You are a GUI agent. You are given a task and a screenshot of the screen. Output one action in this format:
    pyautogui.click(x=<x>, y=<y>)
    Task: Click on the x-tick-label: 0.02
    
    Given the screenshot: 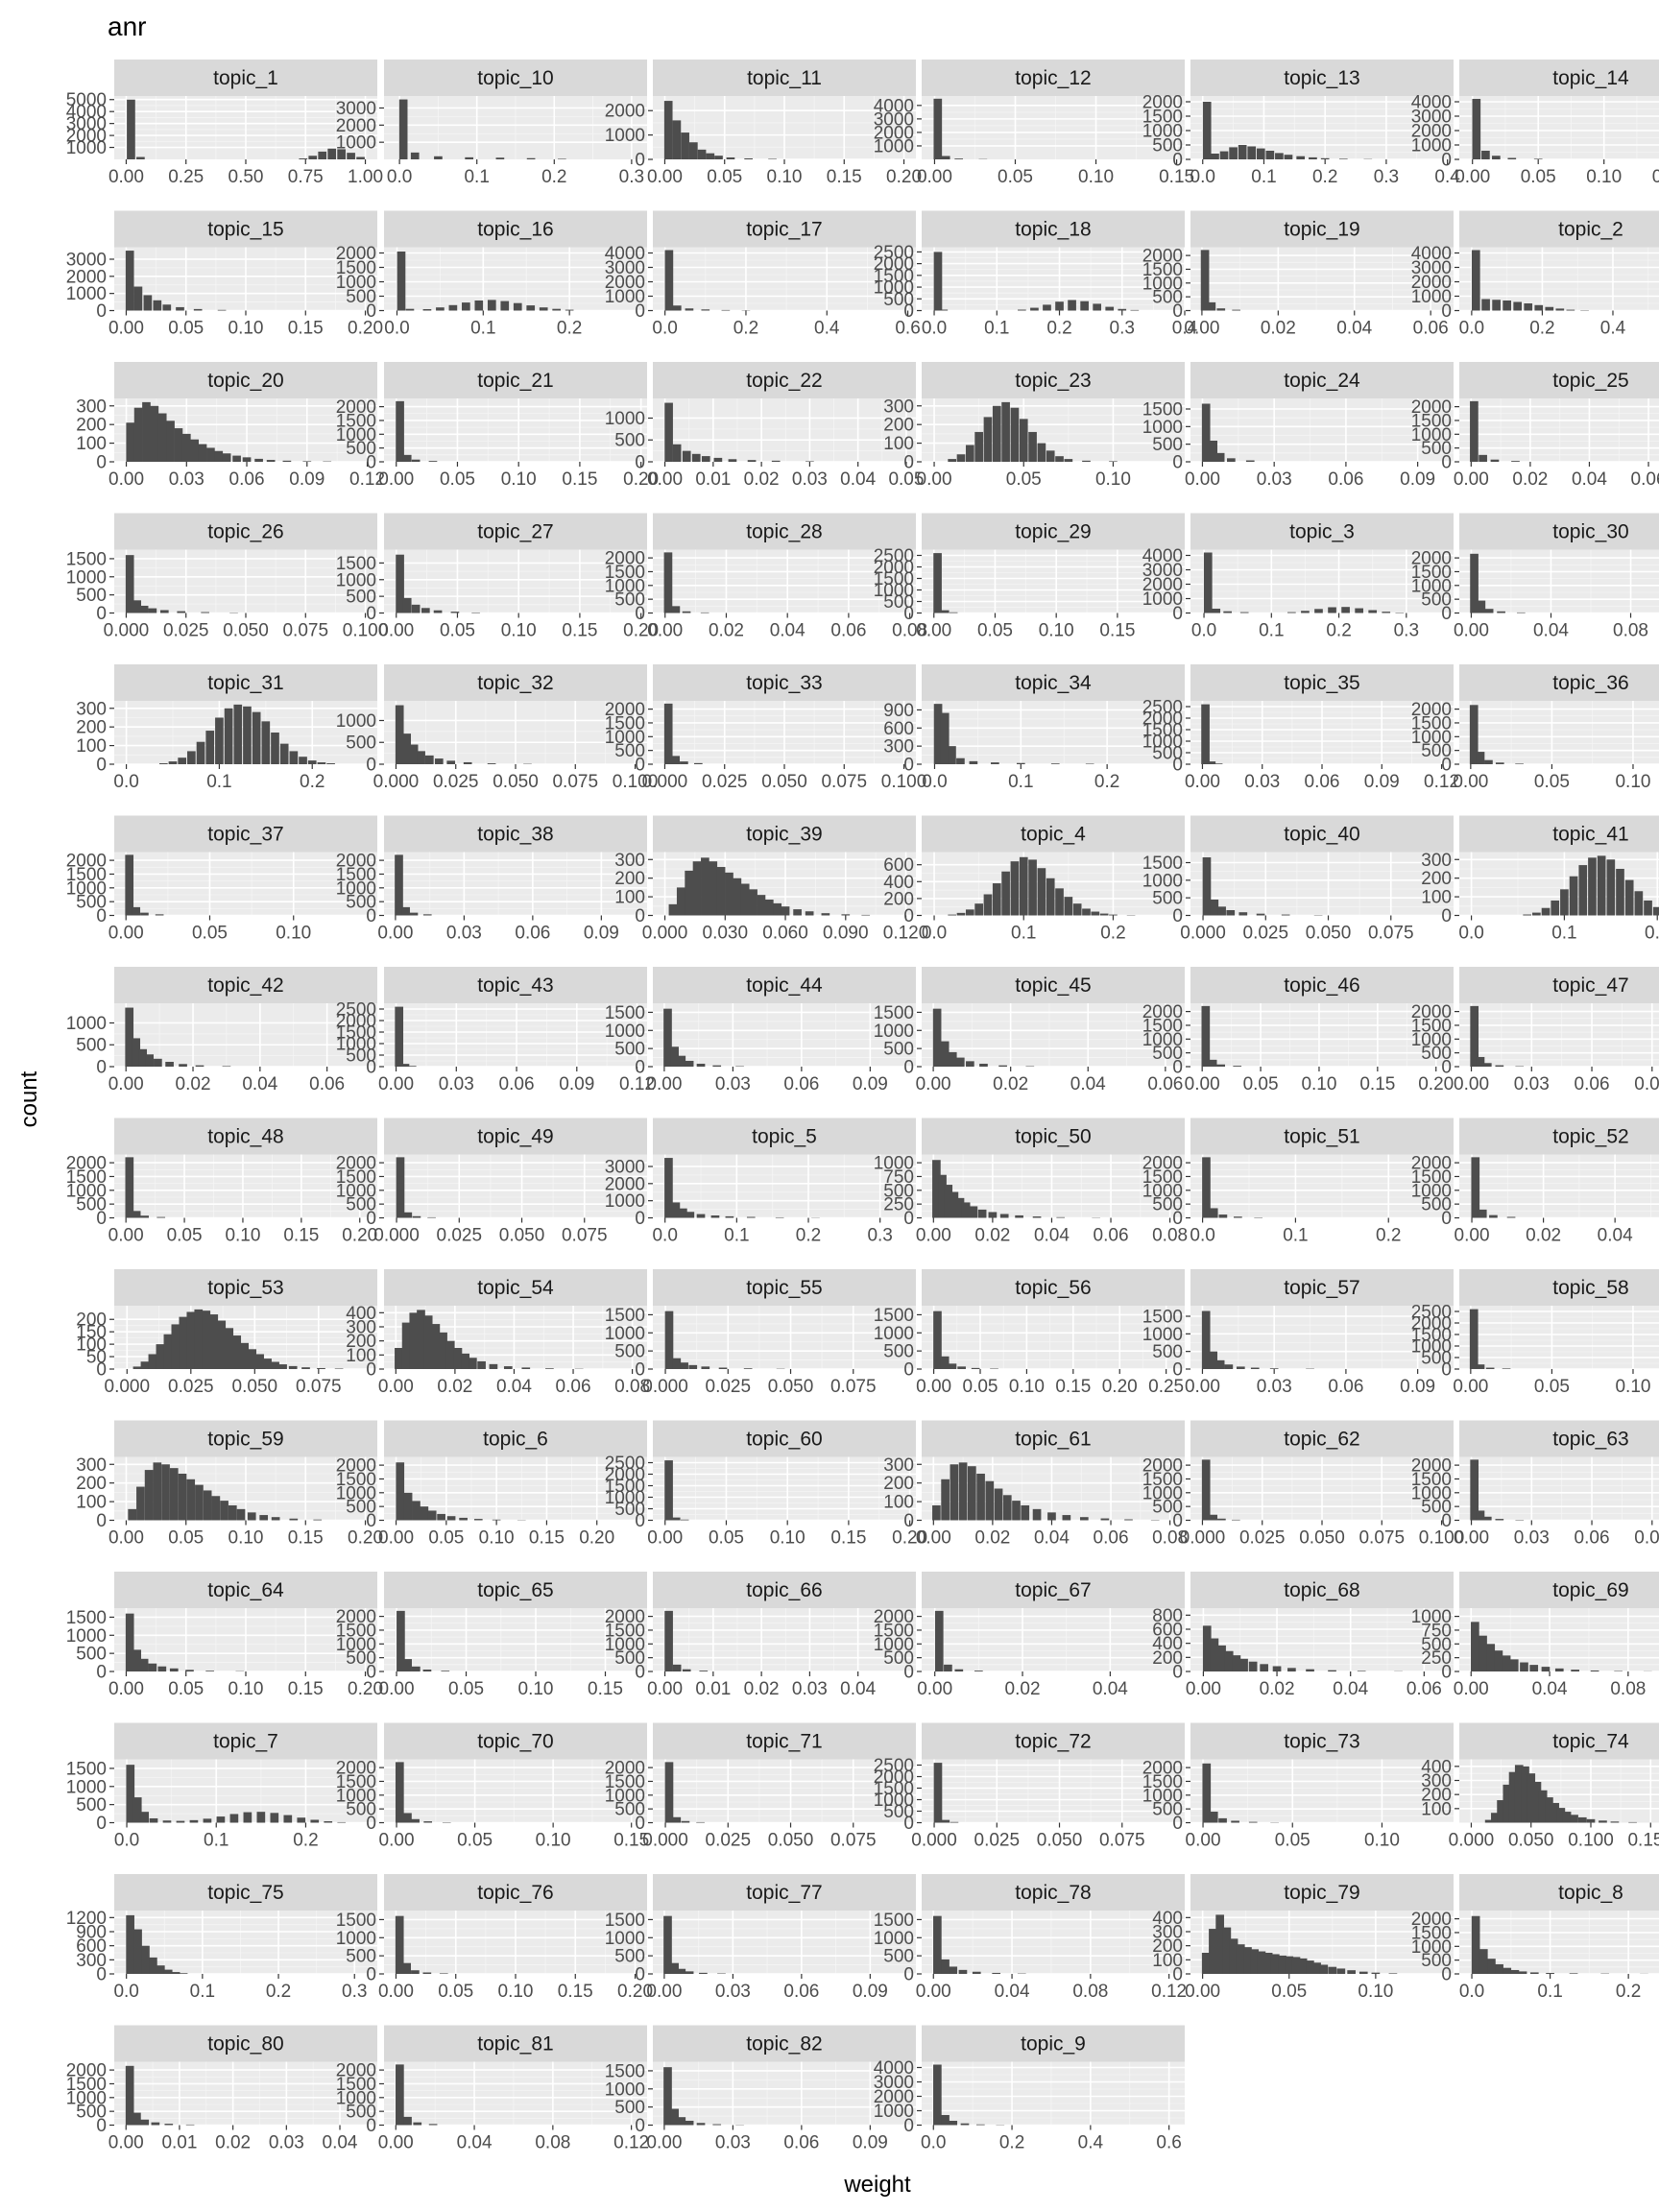 What is the action you would take?
    pyautogui.click(x=1543, y=1236)
    